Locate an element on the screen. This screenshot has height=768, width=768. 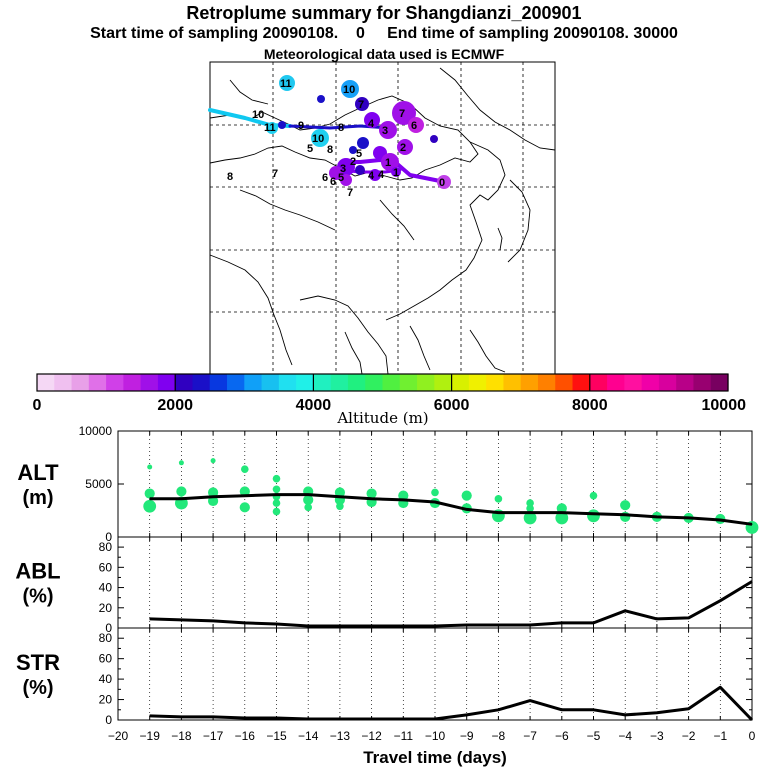
y-tick-label: 60 is located at coordinates (106, 567).